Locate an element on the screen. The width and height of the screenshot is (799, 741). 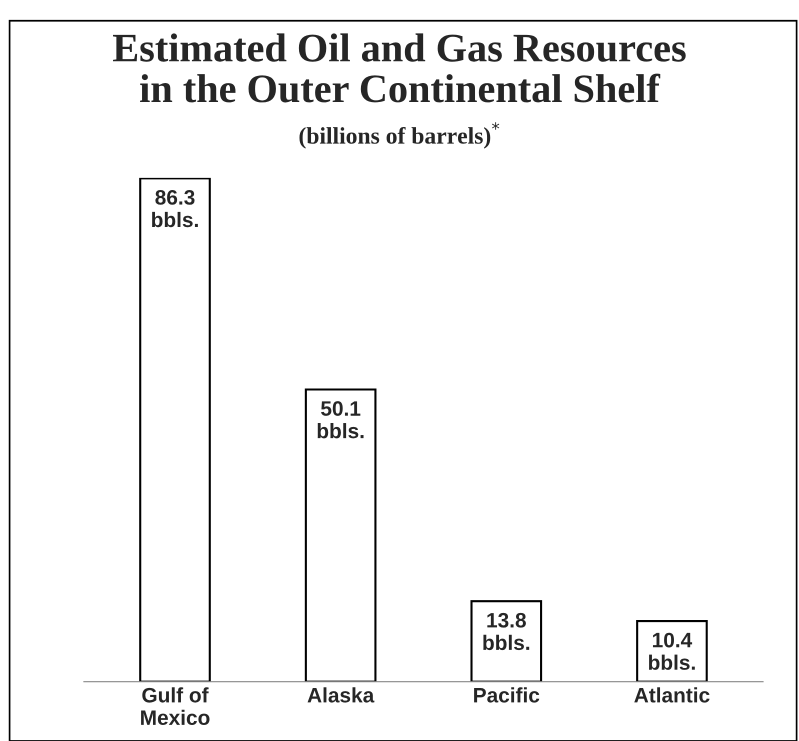
chart-subtitle: (billions of barrels)$^{*}$ is located at coordinates (399, 135).